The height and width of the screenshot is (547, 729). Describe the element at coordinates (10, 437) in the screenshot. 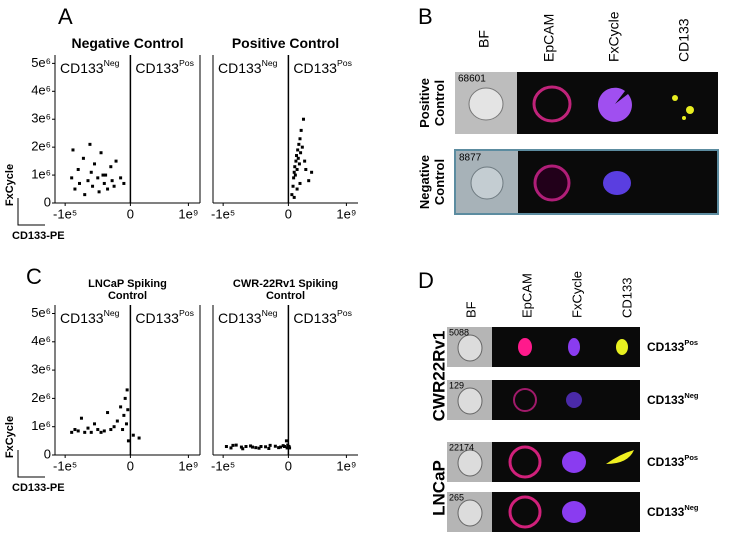

I see `y-axis-label: FxCycle` at that location.